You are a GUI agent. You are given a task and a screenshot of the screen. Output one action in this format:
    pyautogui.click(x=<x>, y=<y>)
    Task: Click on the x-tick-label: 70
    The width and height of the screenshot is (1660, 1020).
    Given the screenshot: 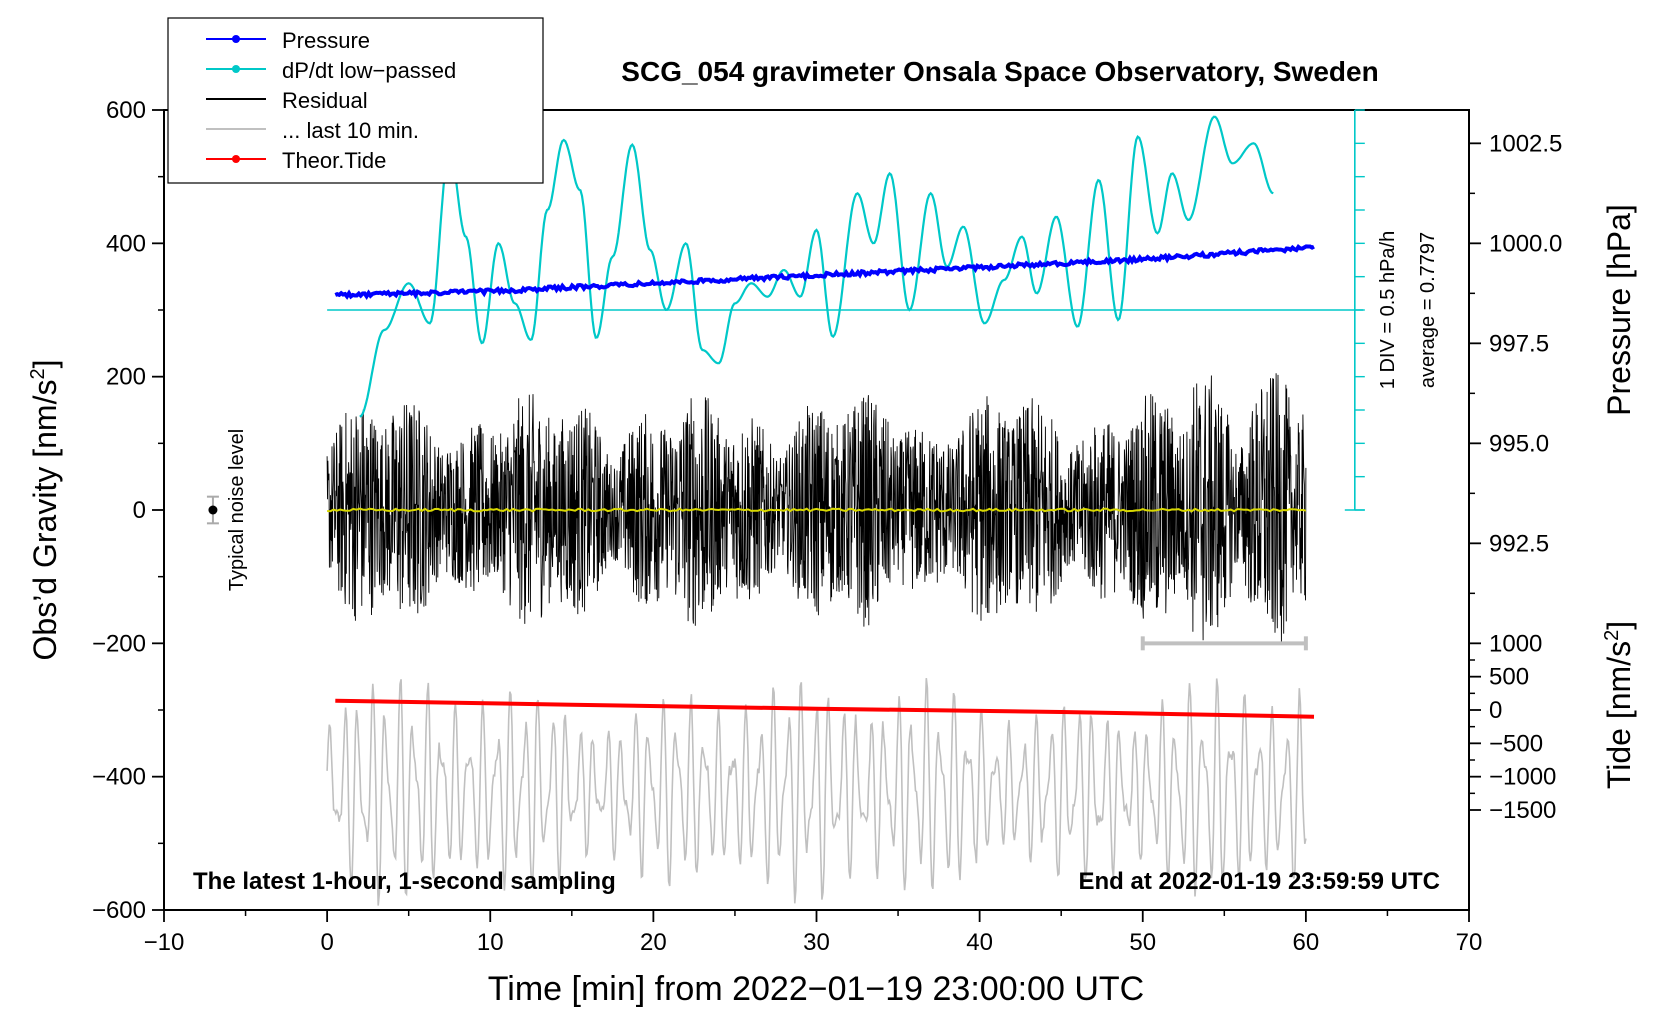 What is the action you would take?
    pyautogui.click(x=1469, y=942)
    